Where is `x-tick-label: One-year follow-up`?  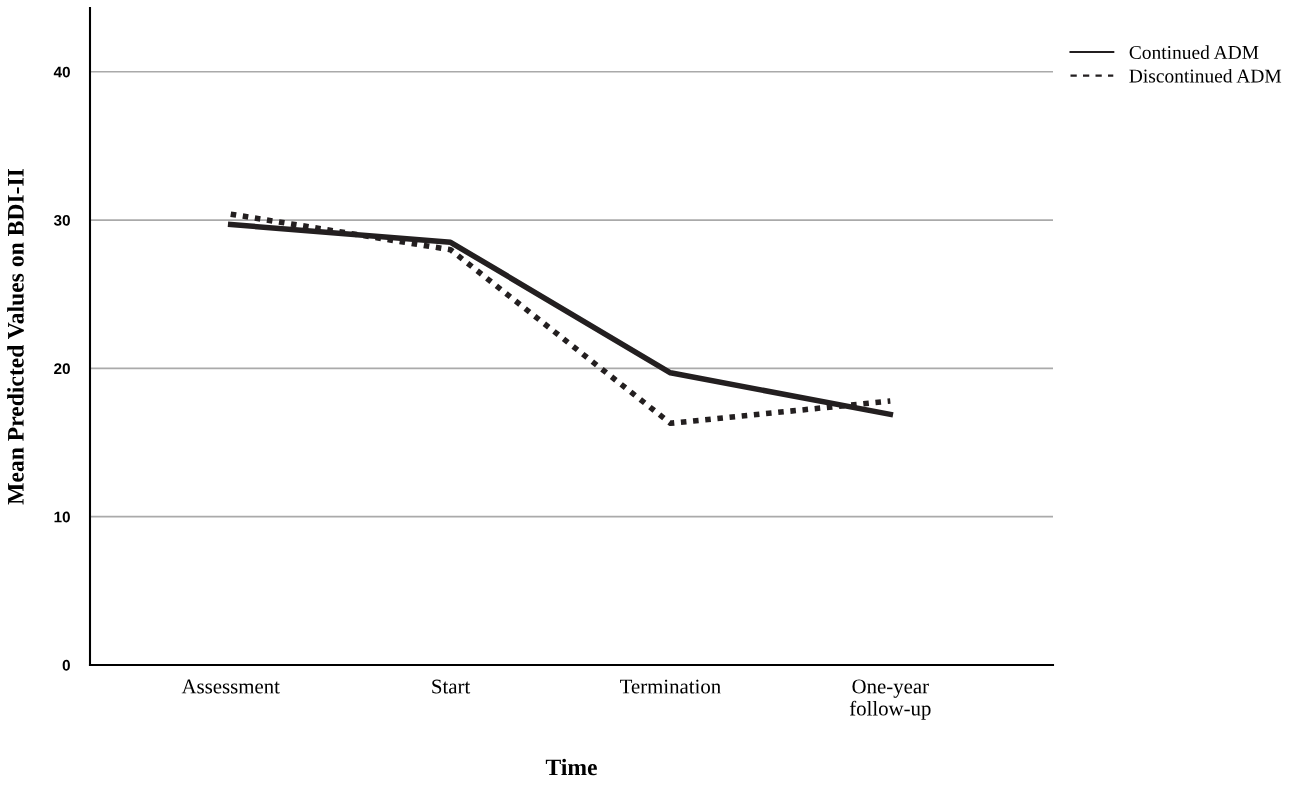 x-tick-label: One-year follow-up is located at coordinates (890, 699).